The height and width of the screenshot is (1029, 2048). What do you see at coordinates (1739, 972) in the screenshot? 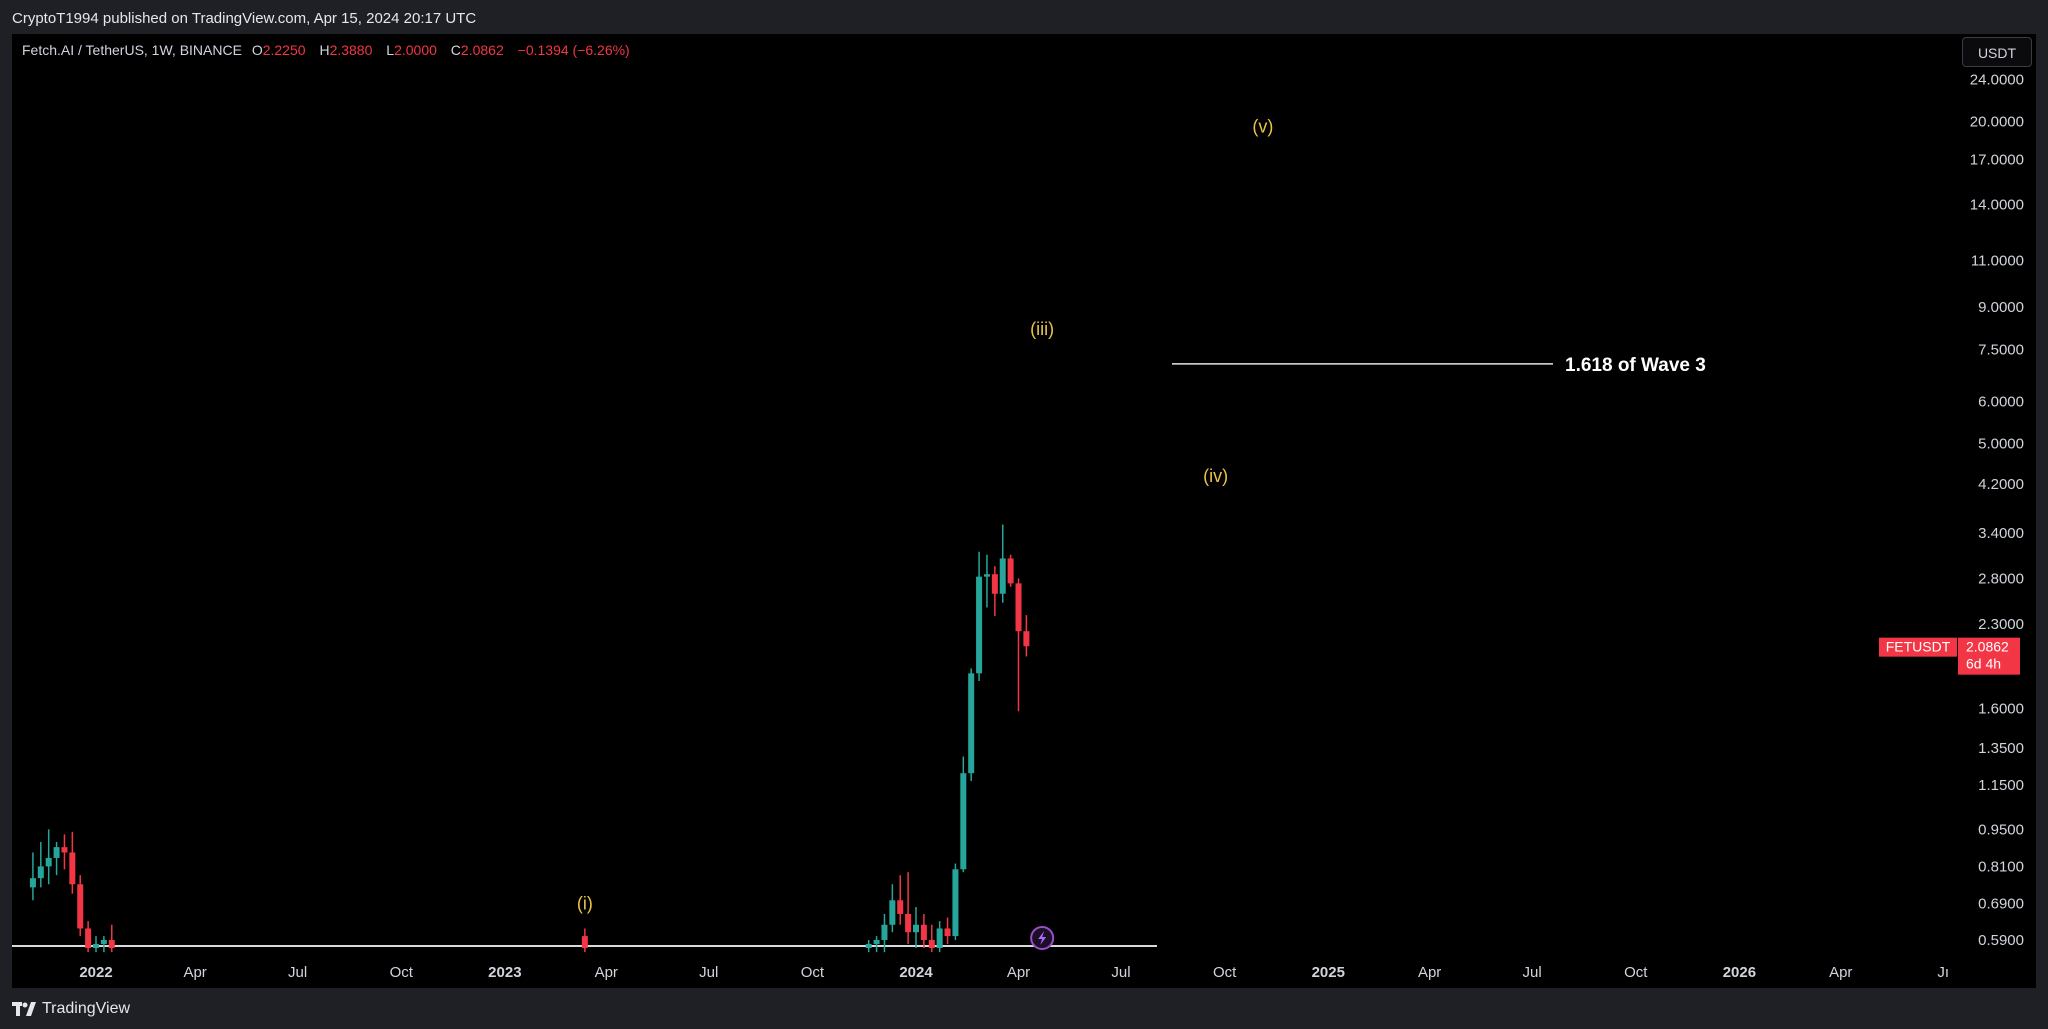
I see `x-tick-label: 2026` at bounding box center [1739, 972].